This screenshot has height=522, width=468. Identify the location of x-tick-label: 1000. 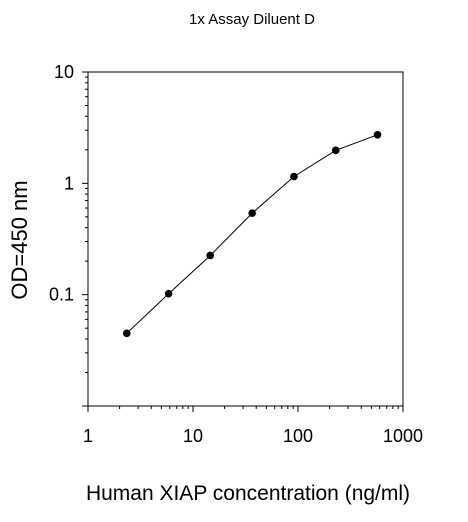
(403, 436).